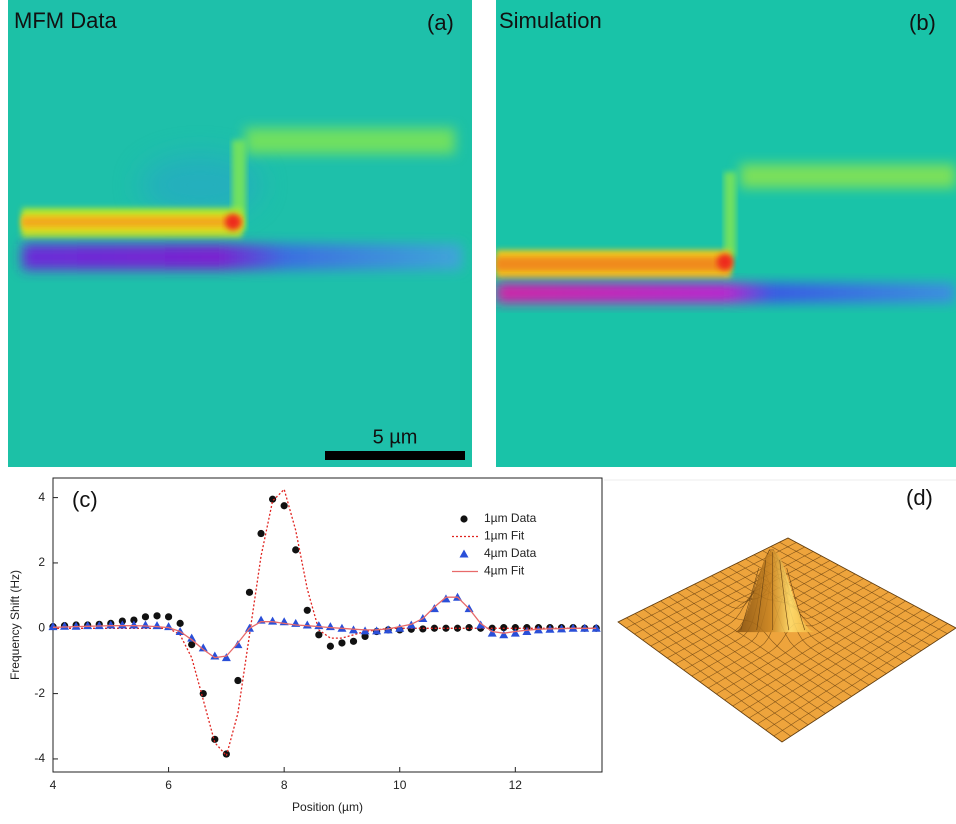 This screenshot has width=956, height=824. What do you see at coordinates (41, 627) in the screenshot?
I see `y-tick-label: 0` at bounding box center [41, 627].